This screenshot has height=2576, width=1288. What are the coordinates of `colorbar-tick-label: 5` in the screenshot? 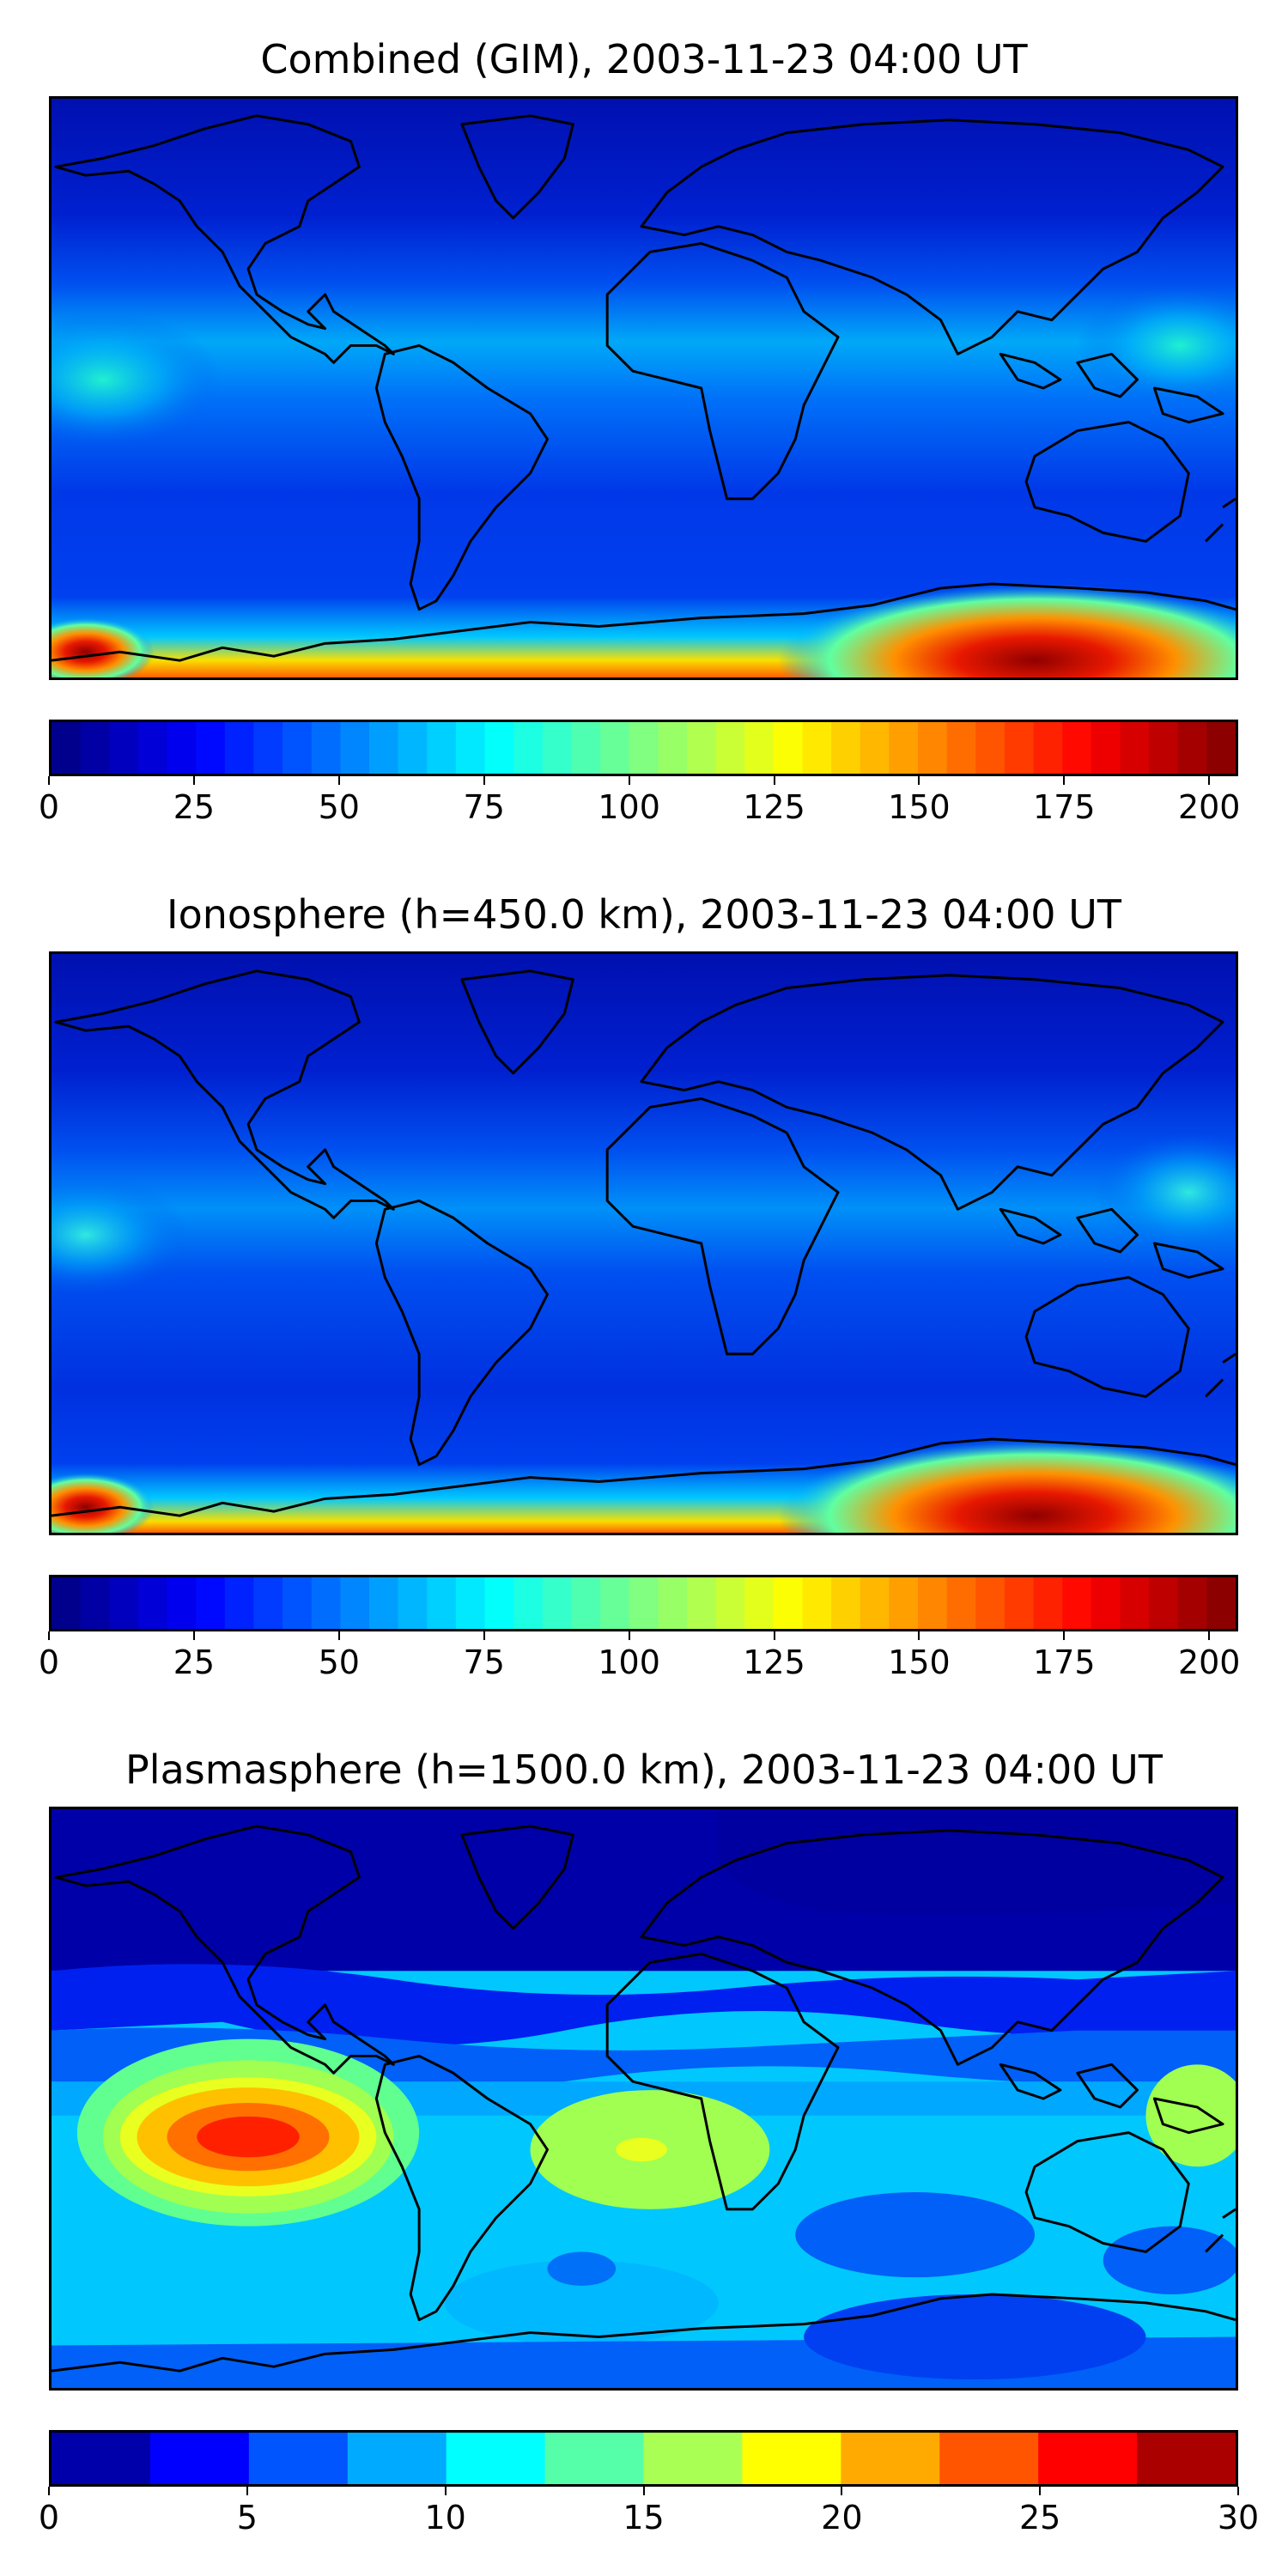 It's located at (247, 2518).